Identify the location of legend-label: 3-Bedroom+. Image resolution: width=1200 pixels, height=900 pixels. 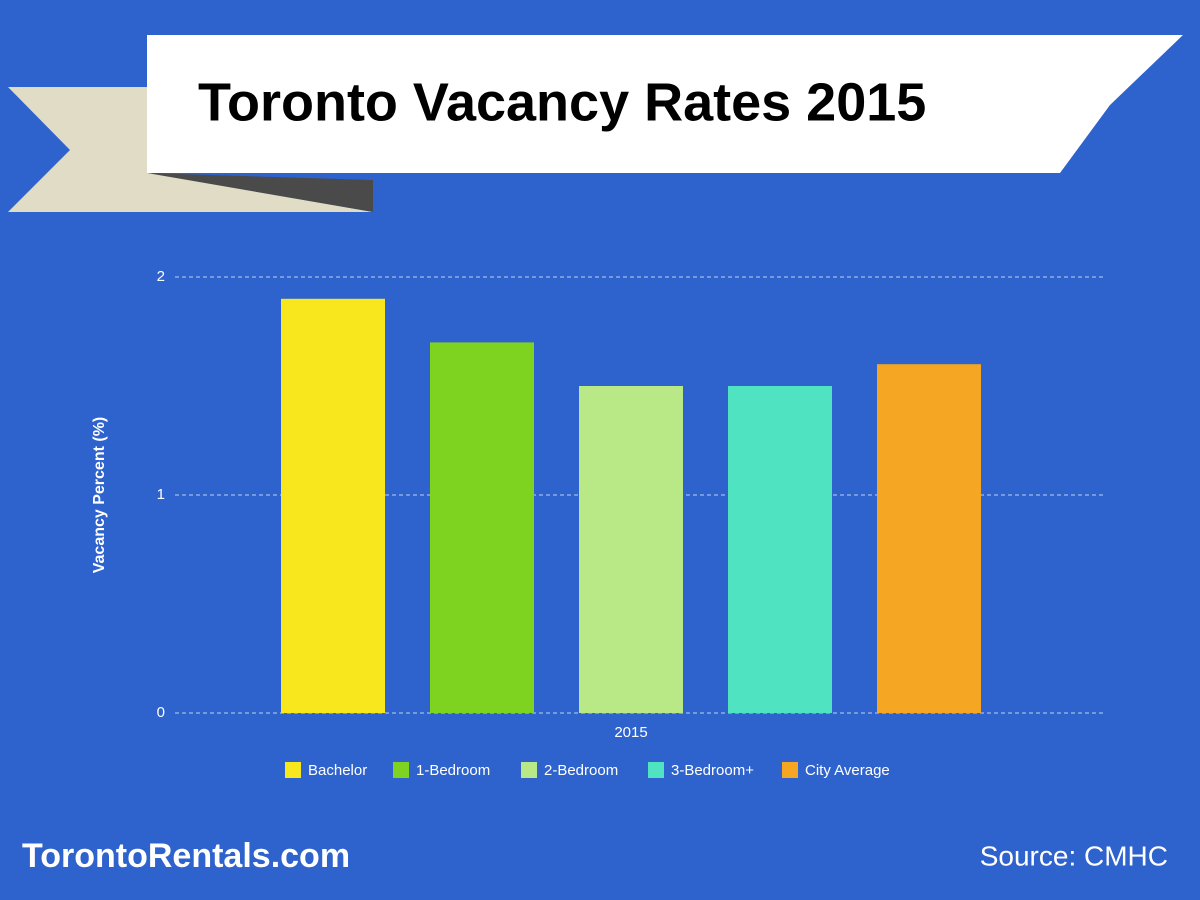
(712, 770).